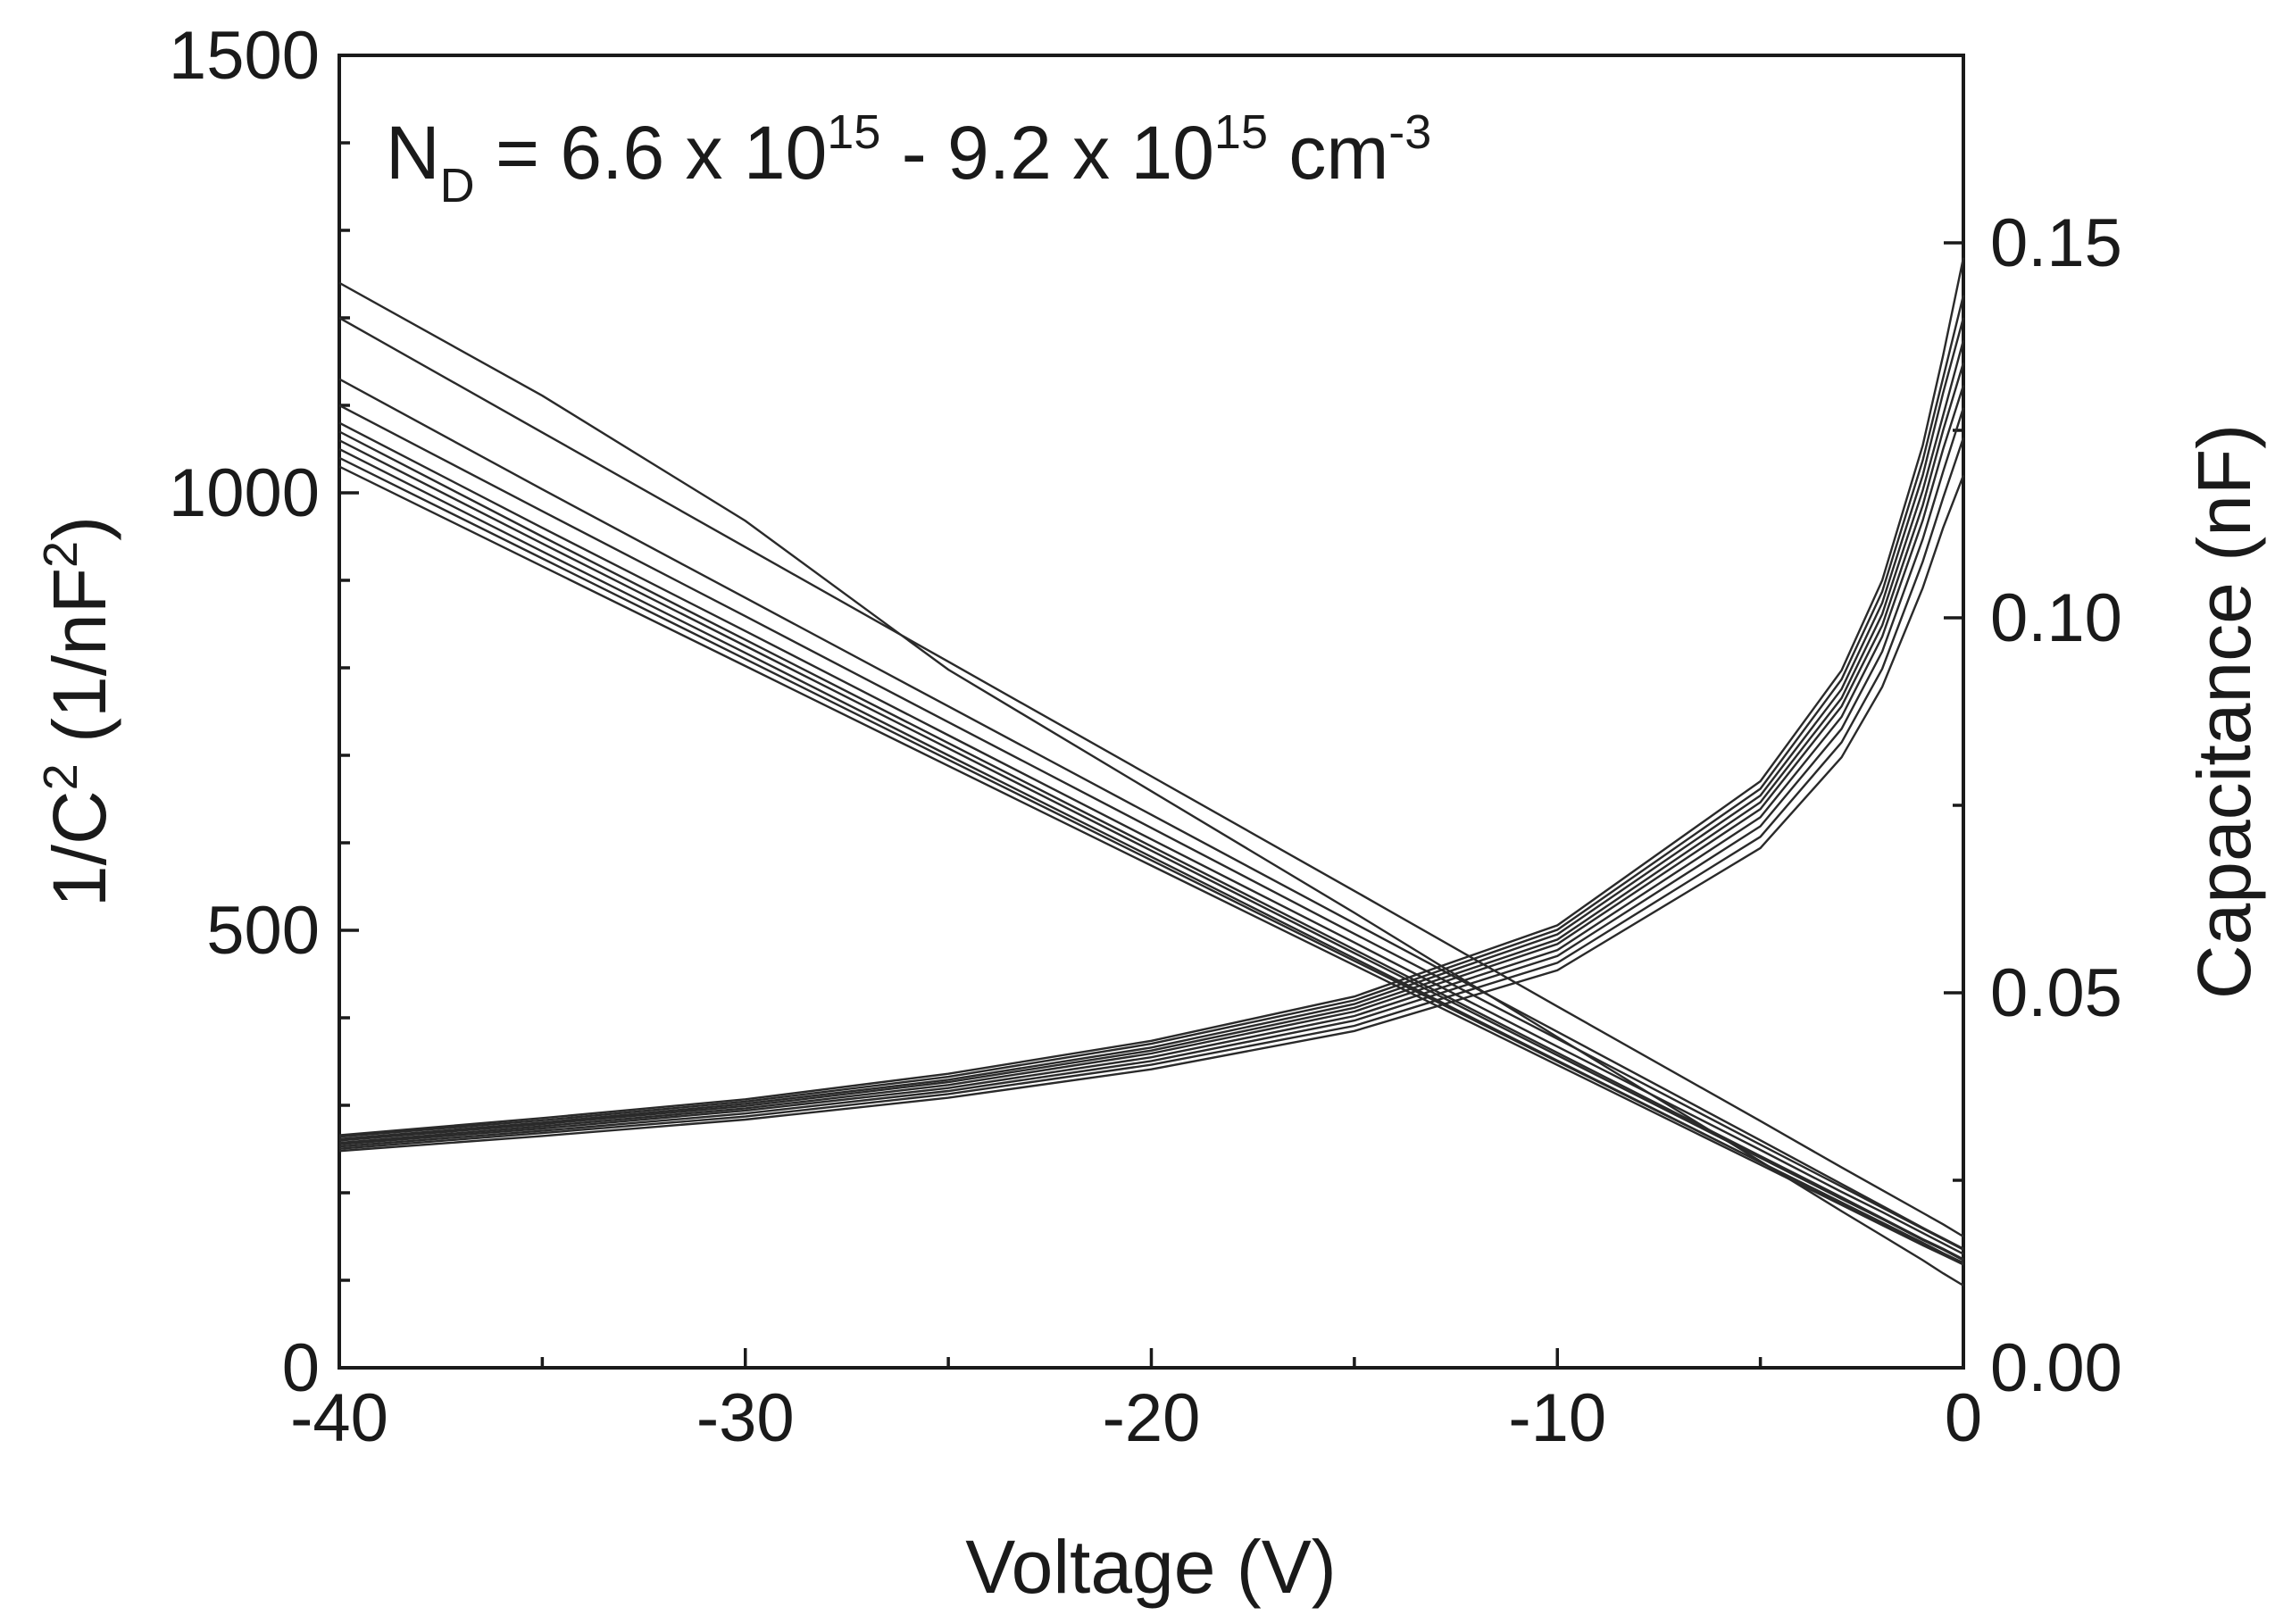  I want to click on x-tick-label: -20, so click(1152, 1418).